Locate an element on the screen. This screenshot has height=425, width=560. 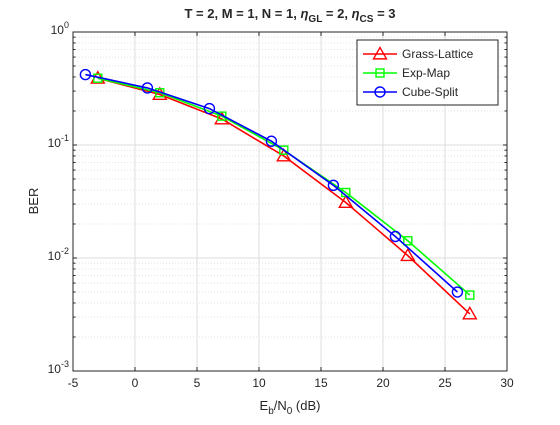
x-tick-label: 20 is located at coordinates (383, 383).